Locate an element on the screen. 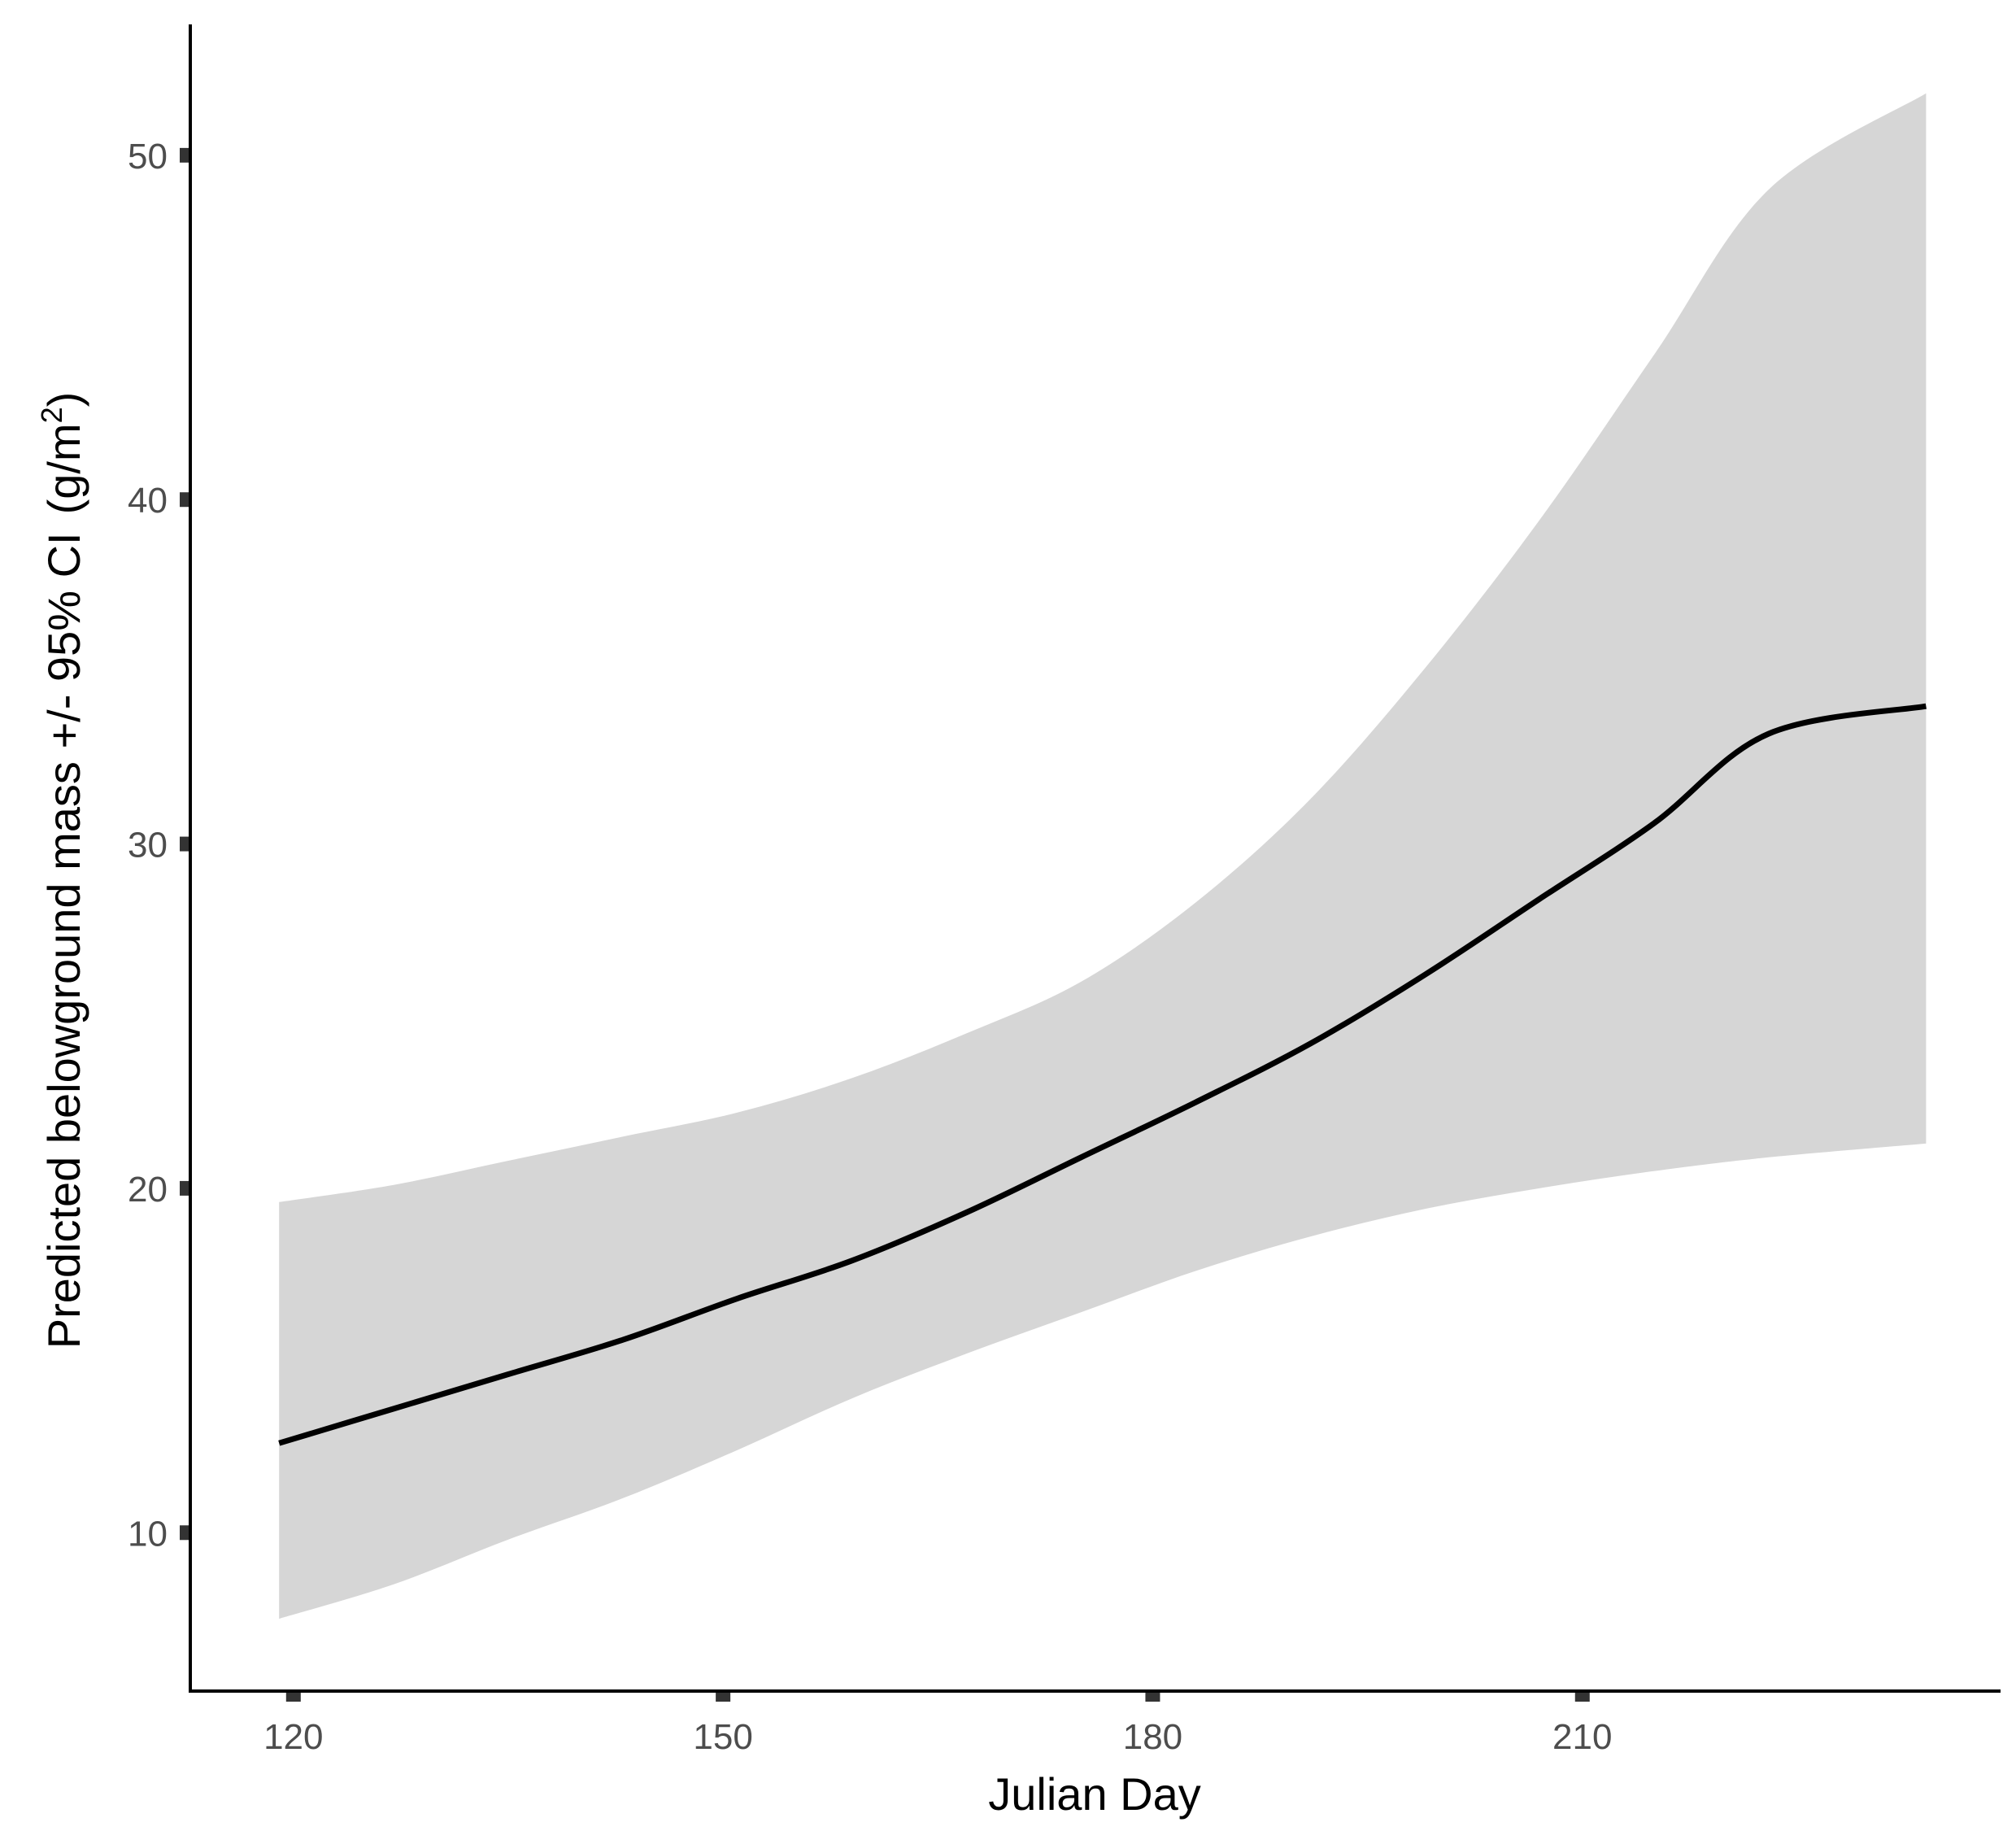 Image resolution: width=2016 pixels, height=1844 pixels. x-tick-label: 120 is located at coordinates (293, 1737).